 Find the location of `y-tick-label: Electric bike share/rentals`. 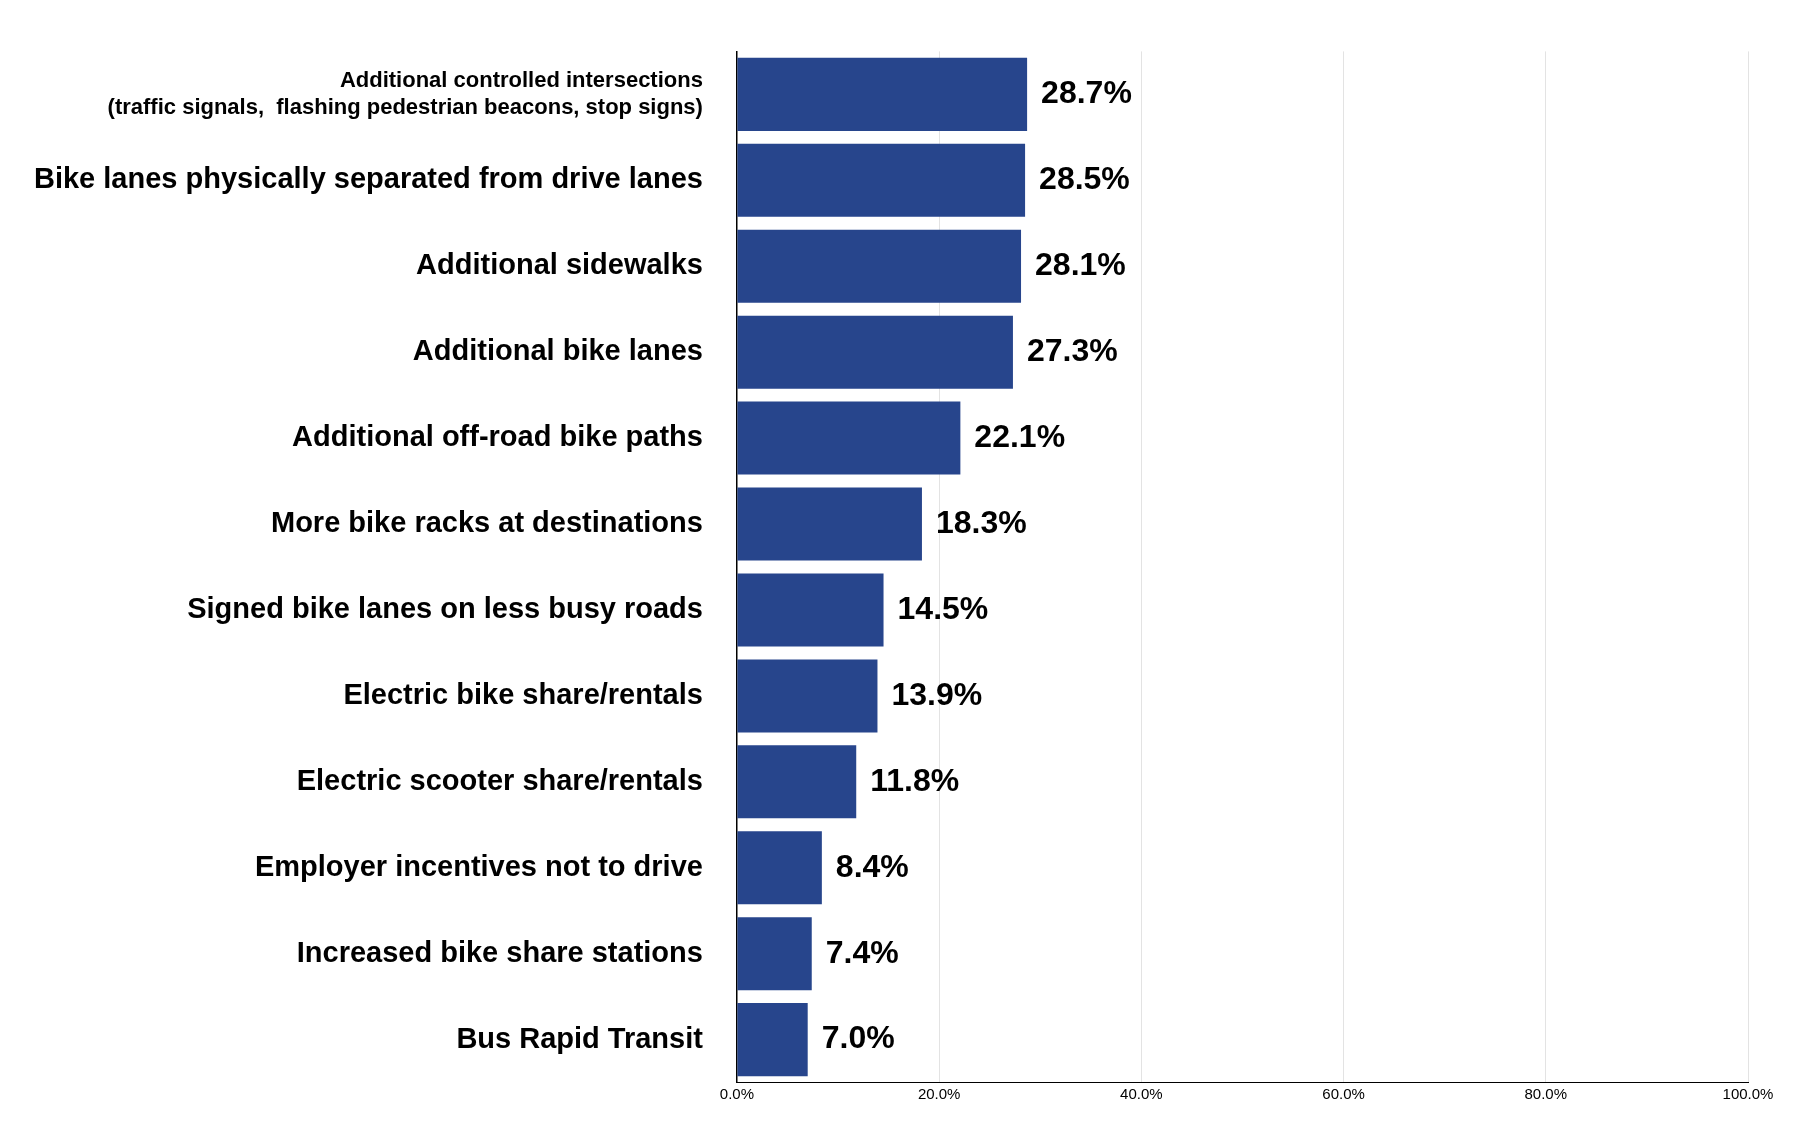

y-tick-label: Electric bike share/rentals is located at coordinates (523, 693).